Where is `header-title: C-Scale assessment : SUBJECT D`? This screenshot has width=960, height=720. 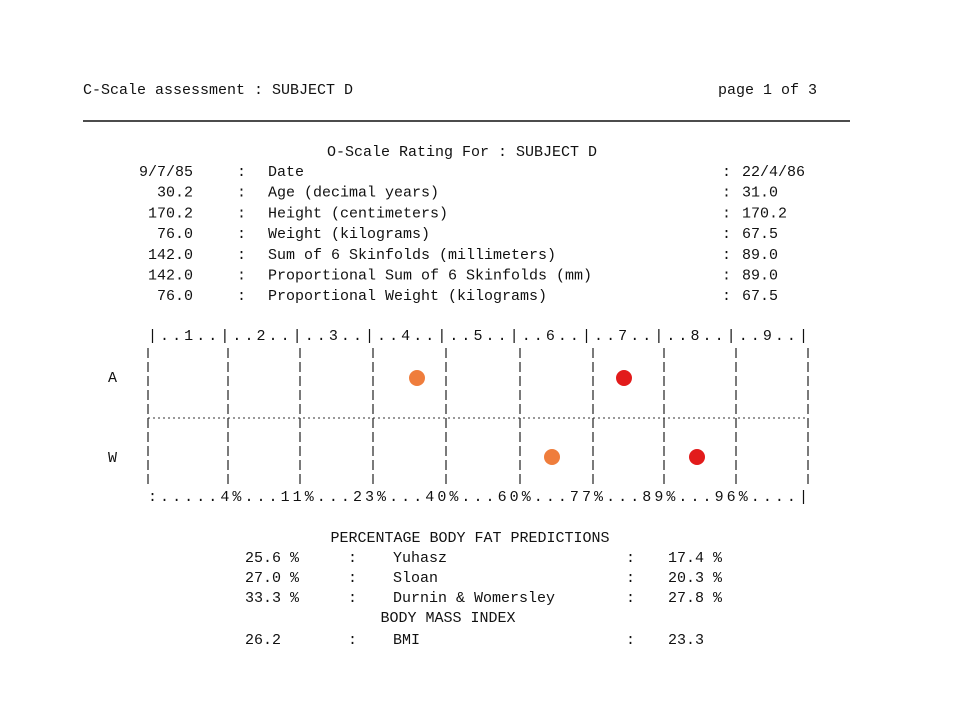
header-title: C-Scale assessment : SUBJECT D is located at coordinates (218, 90).